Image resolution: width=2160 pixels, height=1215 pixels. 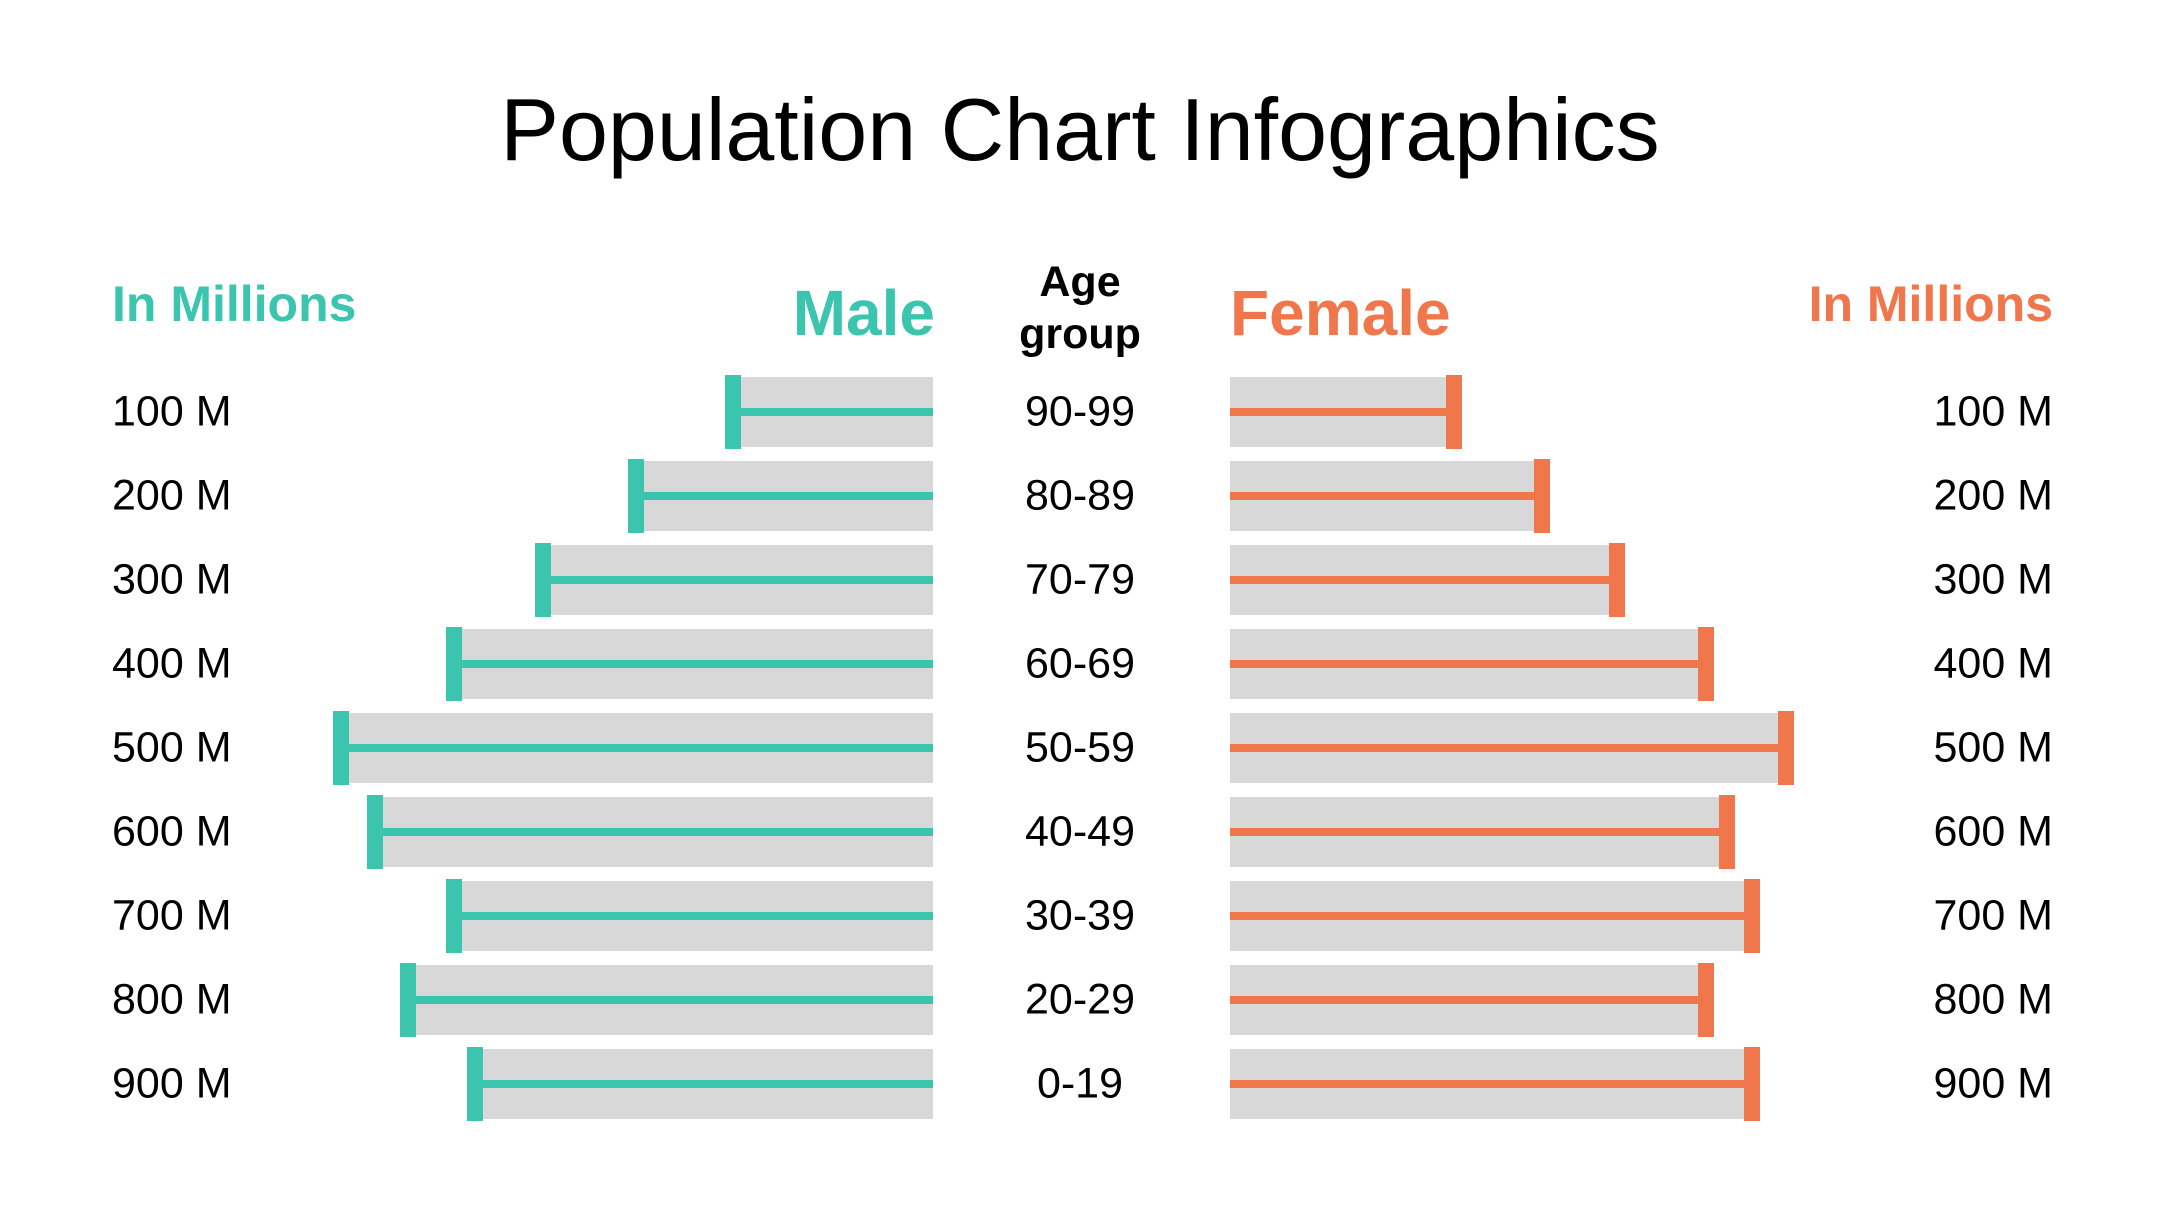 I want to click on male-value-label: 200 M, so click(x=172, y=495).